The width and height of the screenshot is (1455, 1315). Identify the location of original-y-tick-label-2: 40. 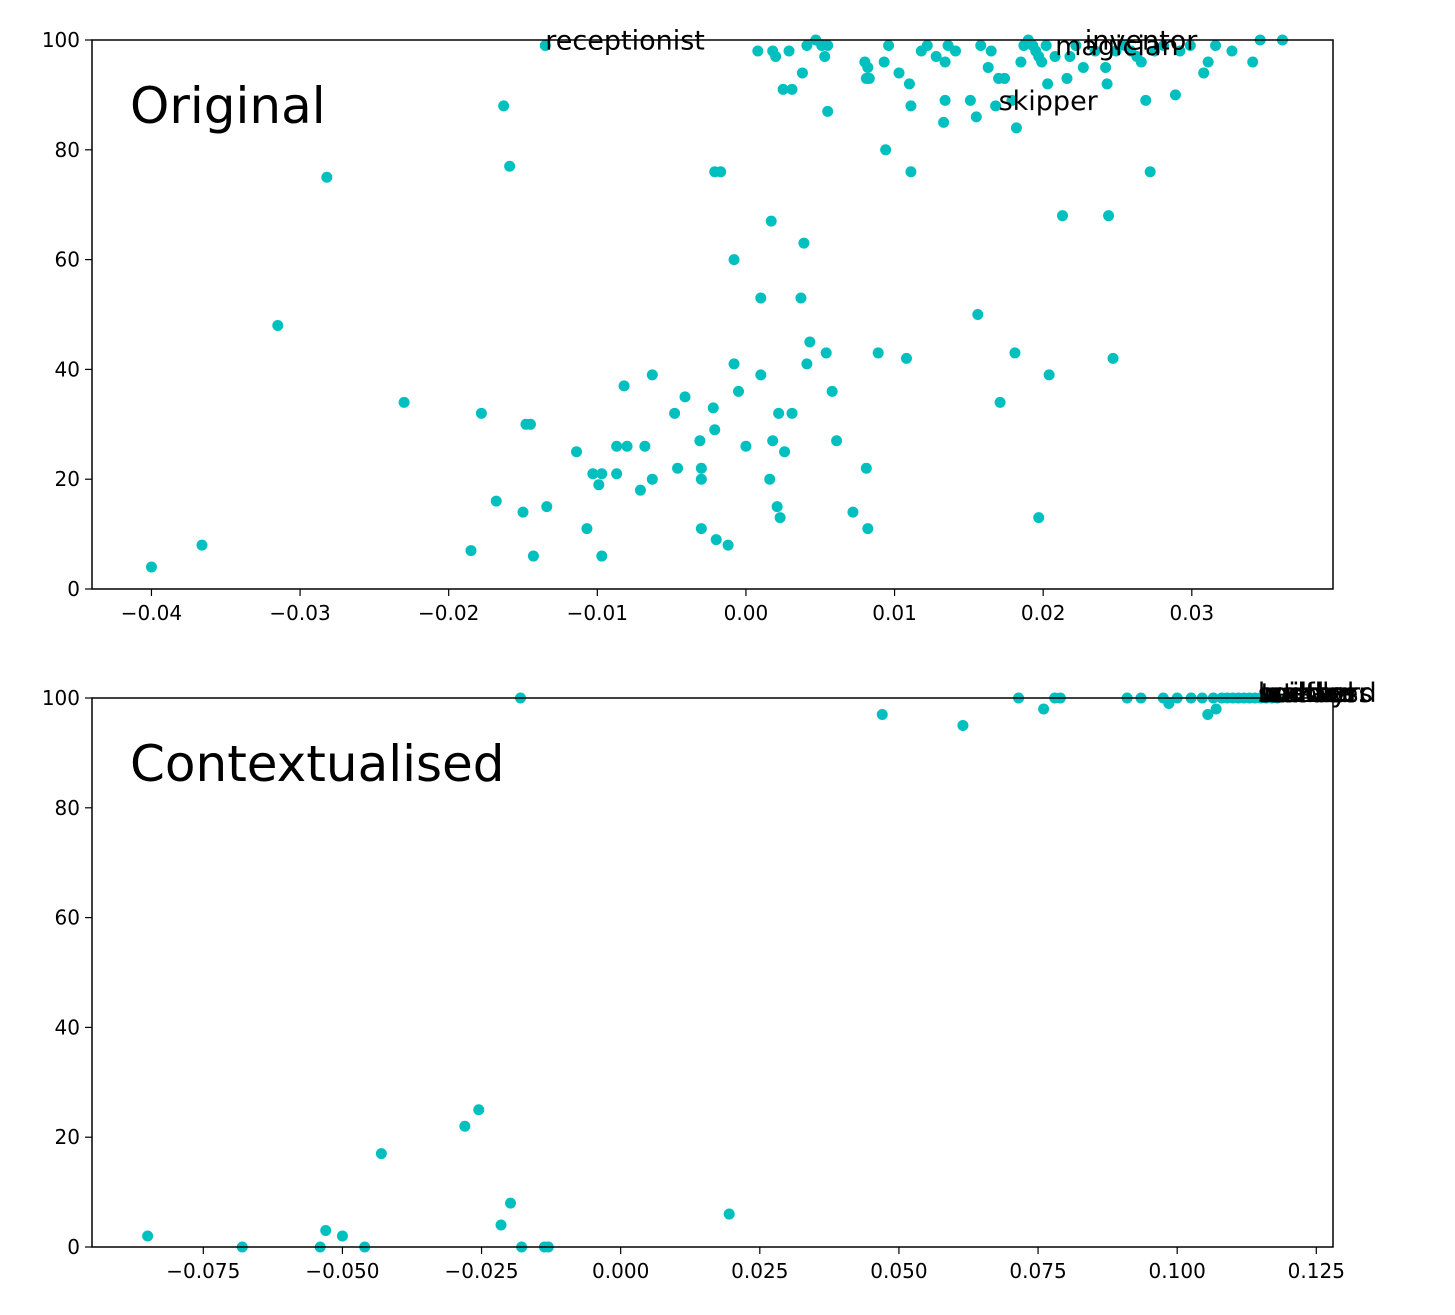
(67, 369).